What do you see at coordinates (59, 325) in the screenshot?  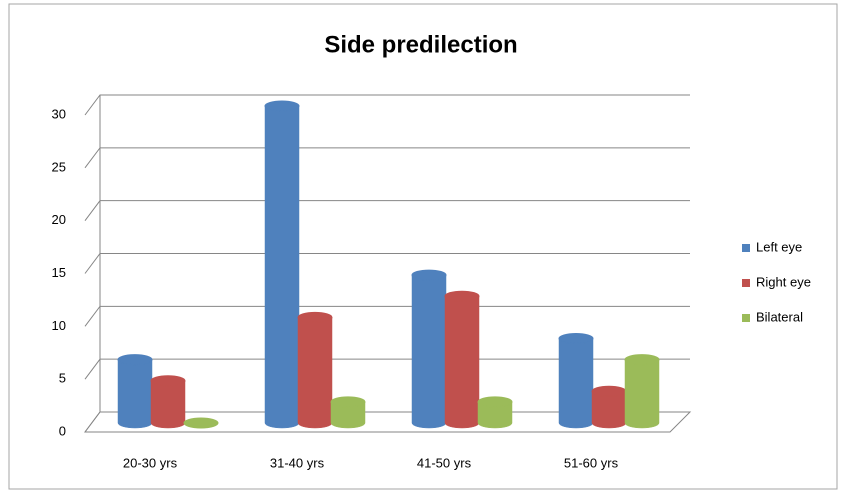 I see `y-tick-label: 10` at bounding box center [59, 325].